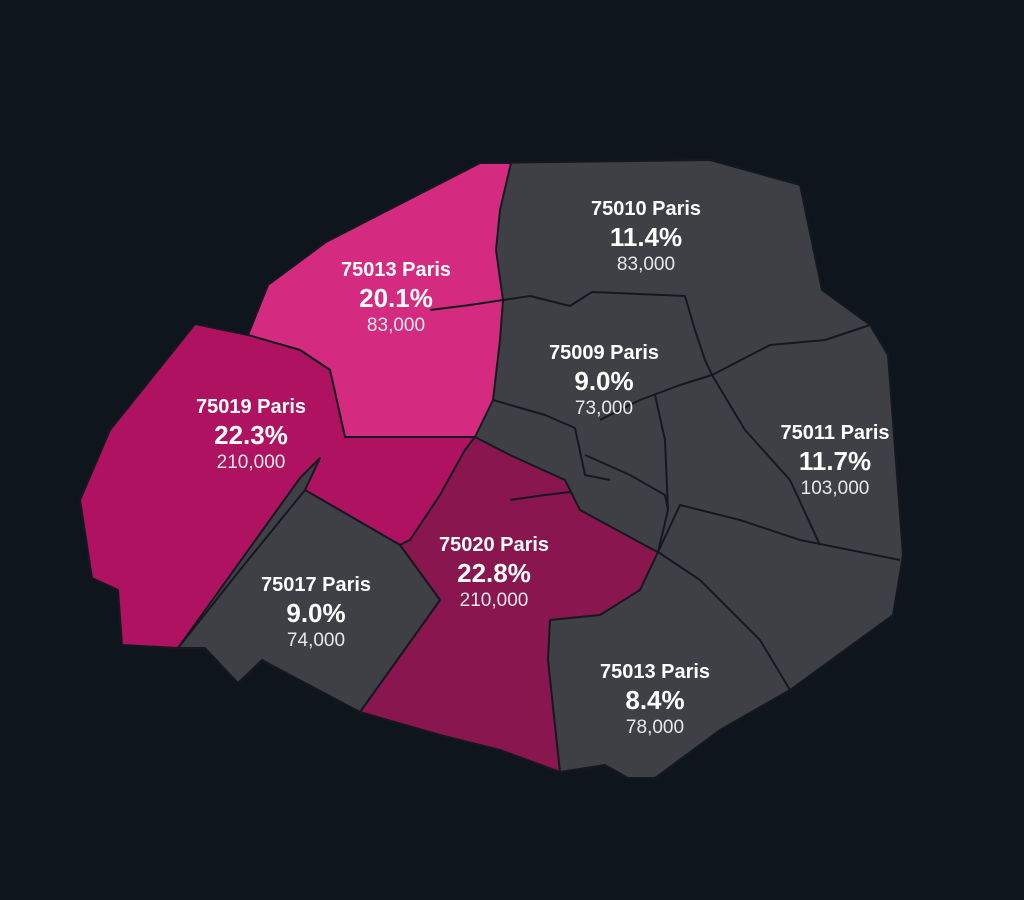 The width and height of the screenshot is (1024, 900). I want to click on label-75017: 75017 Paris 9.0% 74,000, so click(316, 613).